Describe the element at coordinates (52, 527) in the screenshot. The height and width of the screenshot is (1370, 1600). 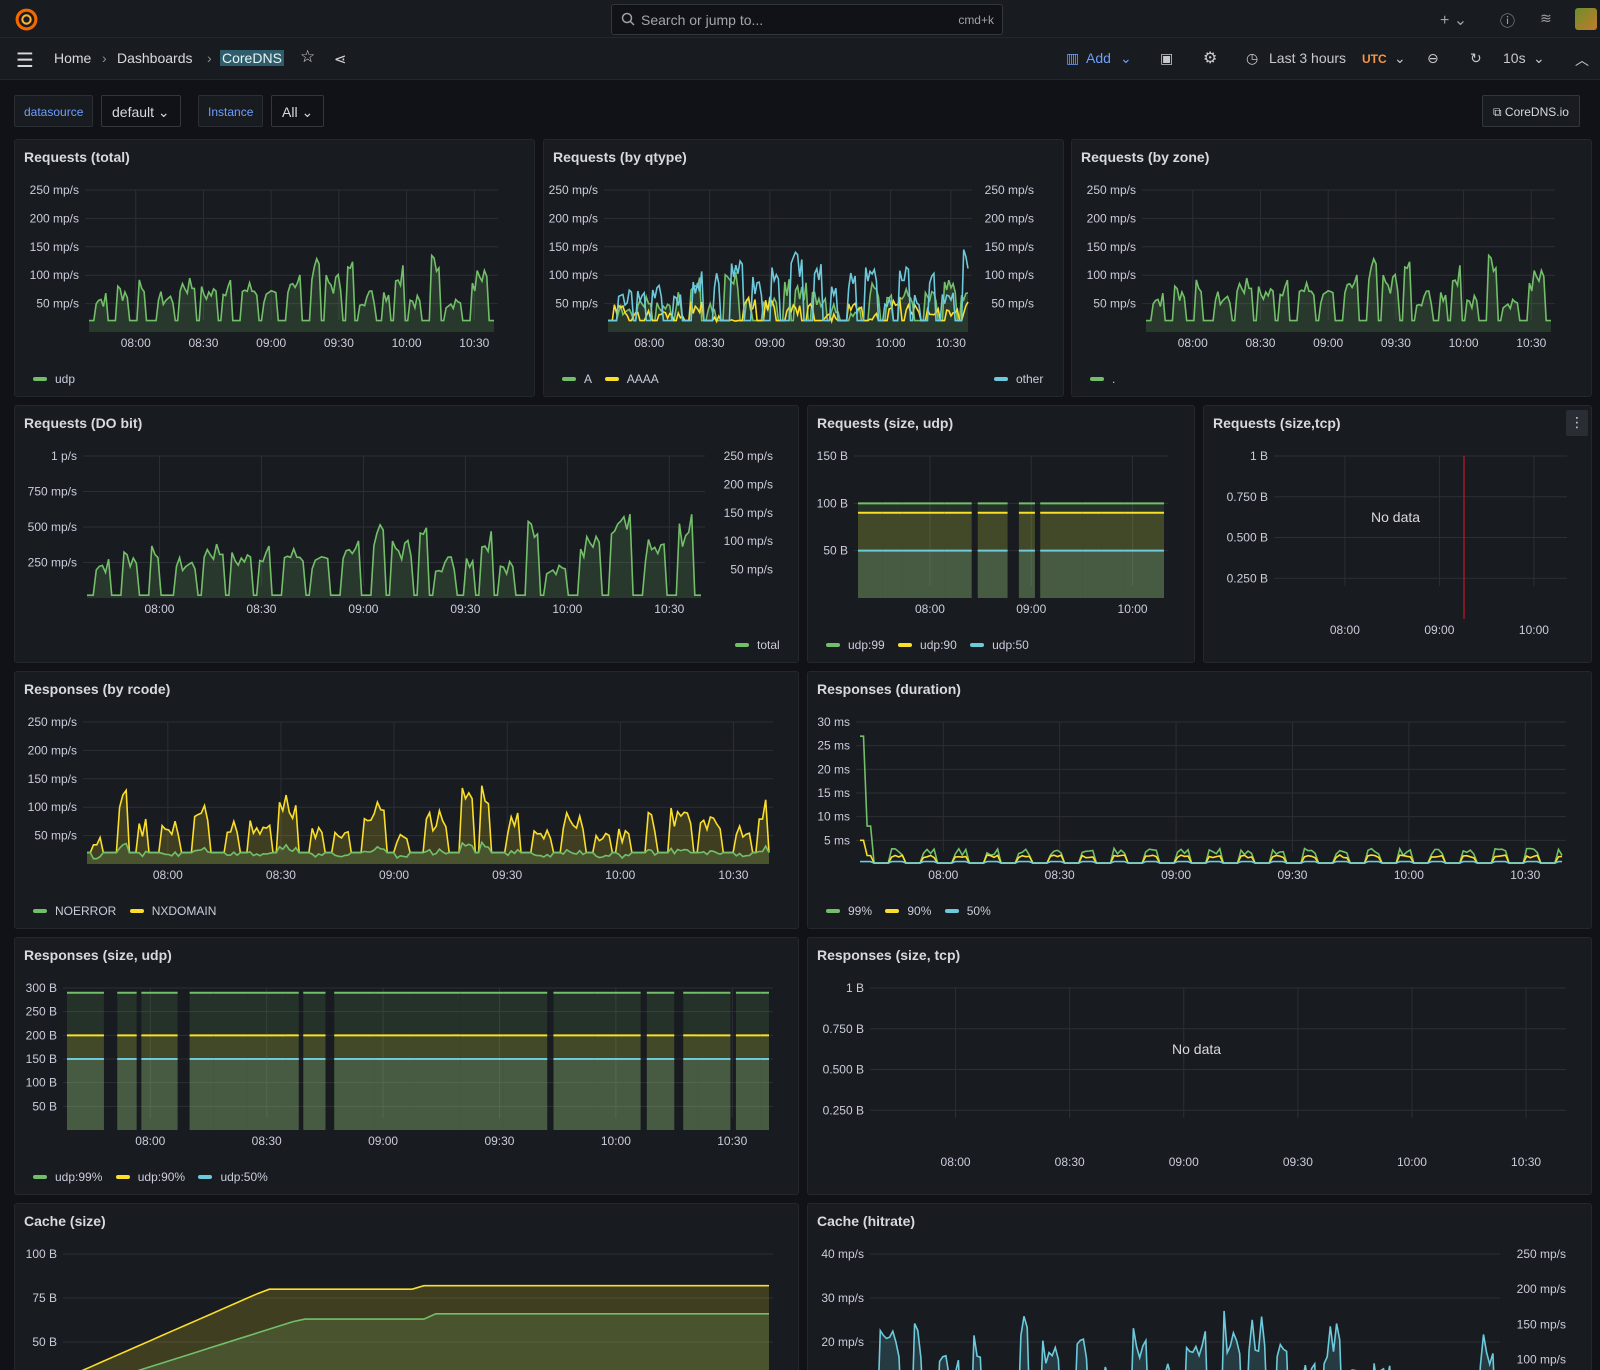
I see `y-tick-label: 500 mp/s` at that location.